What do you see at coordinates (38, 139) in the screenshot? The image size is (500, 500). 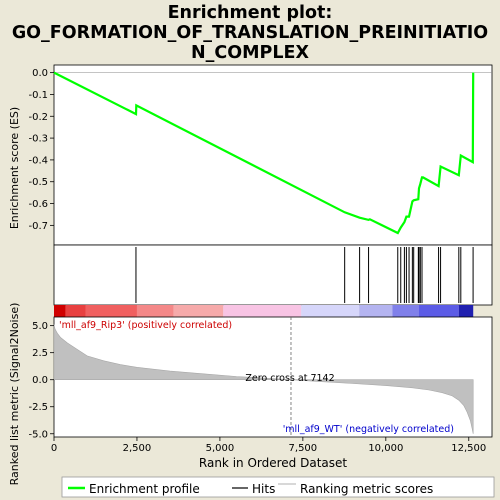 I see `es-y-tick-label: -0.3` at bounding box center [38, 139].